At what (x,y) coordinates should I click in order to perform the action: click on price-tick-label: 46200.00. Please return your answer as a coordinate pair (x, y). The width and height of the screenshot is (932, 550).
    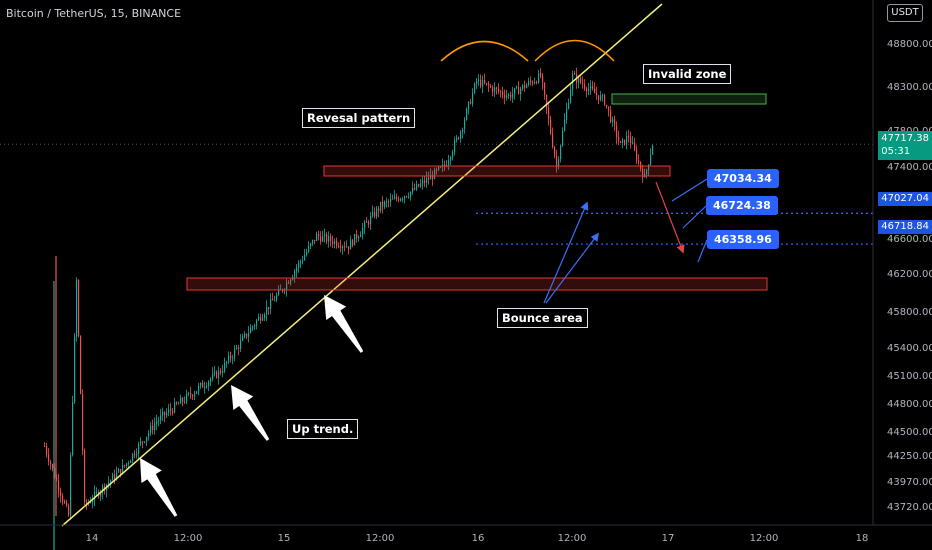
    Looking at the image, I should click on (909, 274).